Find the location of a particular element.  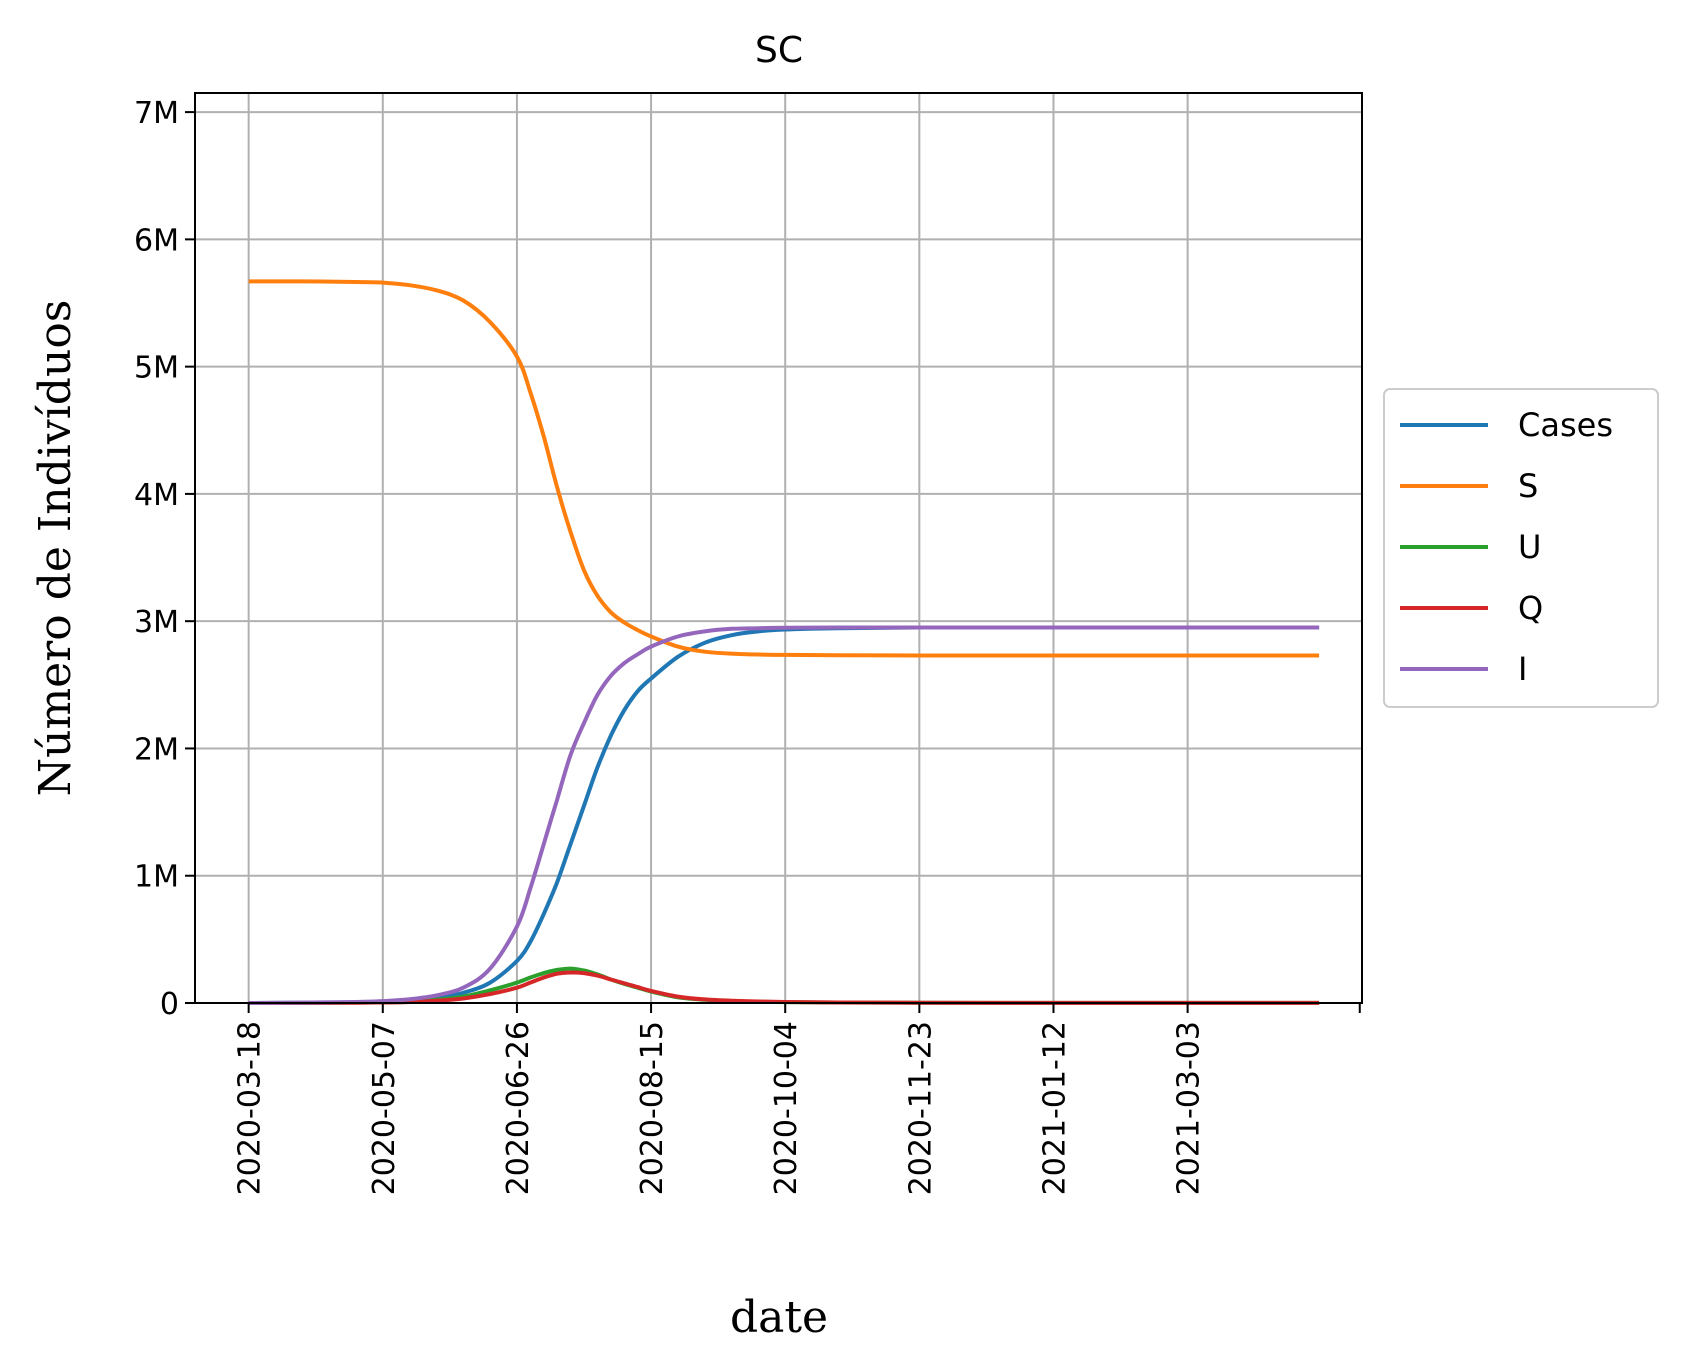

legend-label-u: U is located at coordinates (1529, 547).